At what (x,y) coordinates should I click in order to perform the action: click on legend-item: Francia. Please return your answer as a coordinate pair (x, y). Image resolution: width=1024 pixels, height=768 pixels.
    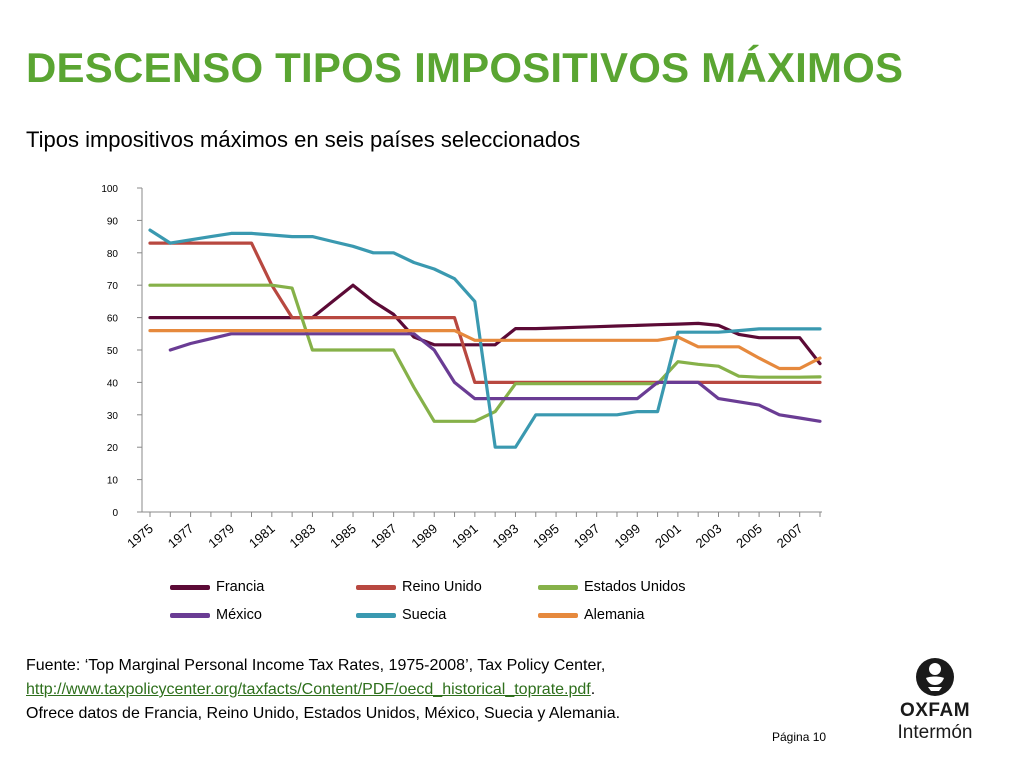
    Looking at the image, I should click on (217, 587).